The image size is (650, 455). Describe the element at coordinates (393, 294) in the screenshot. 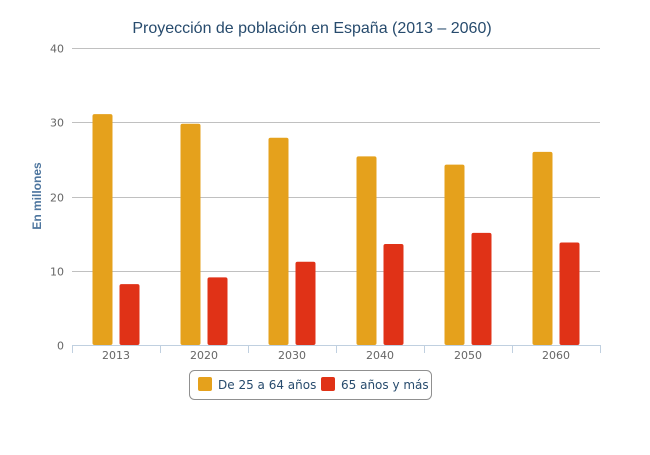

I see `bar-series-2-2040` at that location.